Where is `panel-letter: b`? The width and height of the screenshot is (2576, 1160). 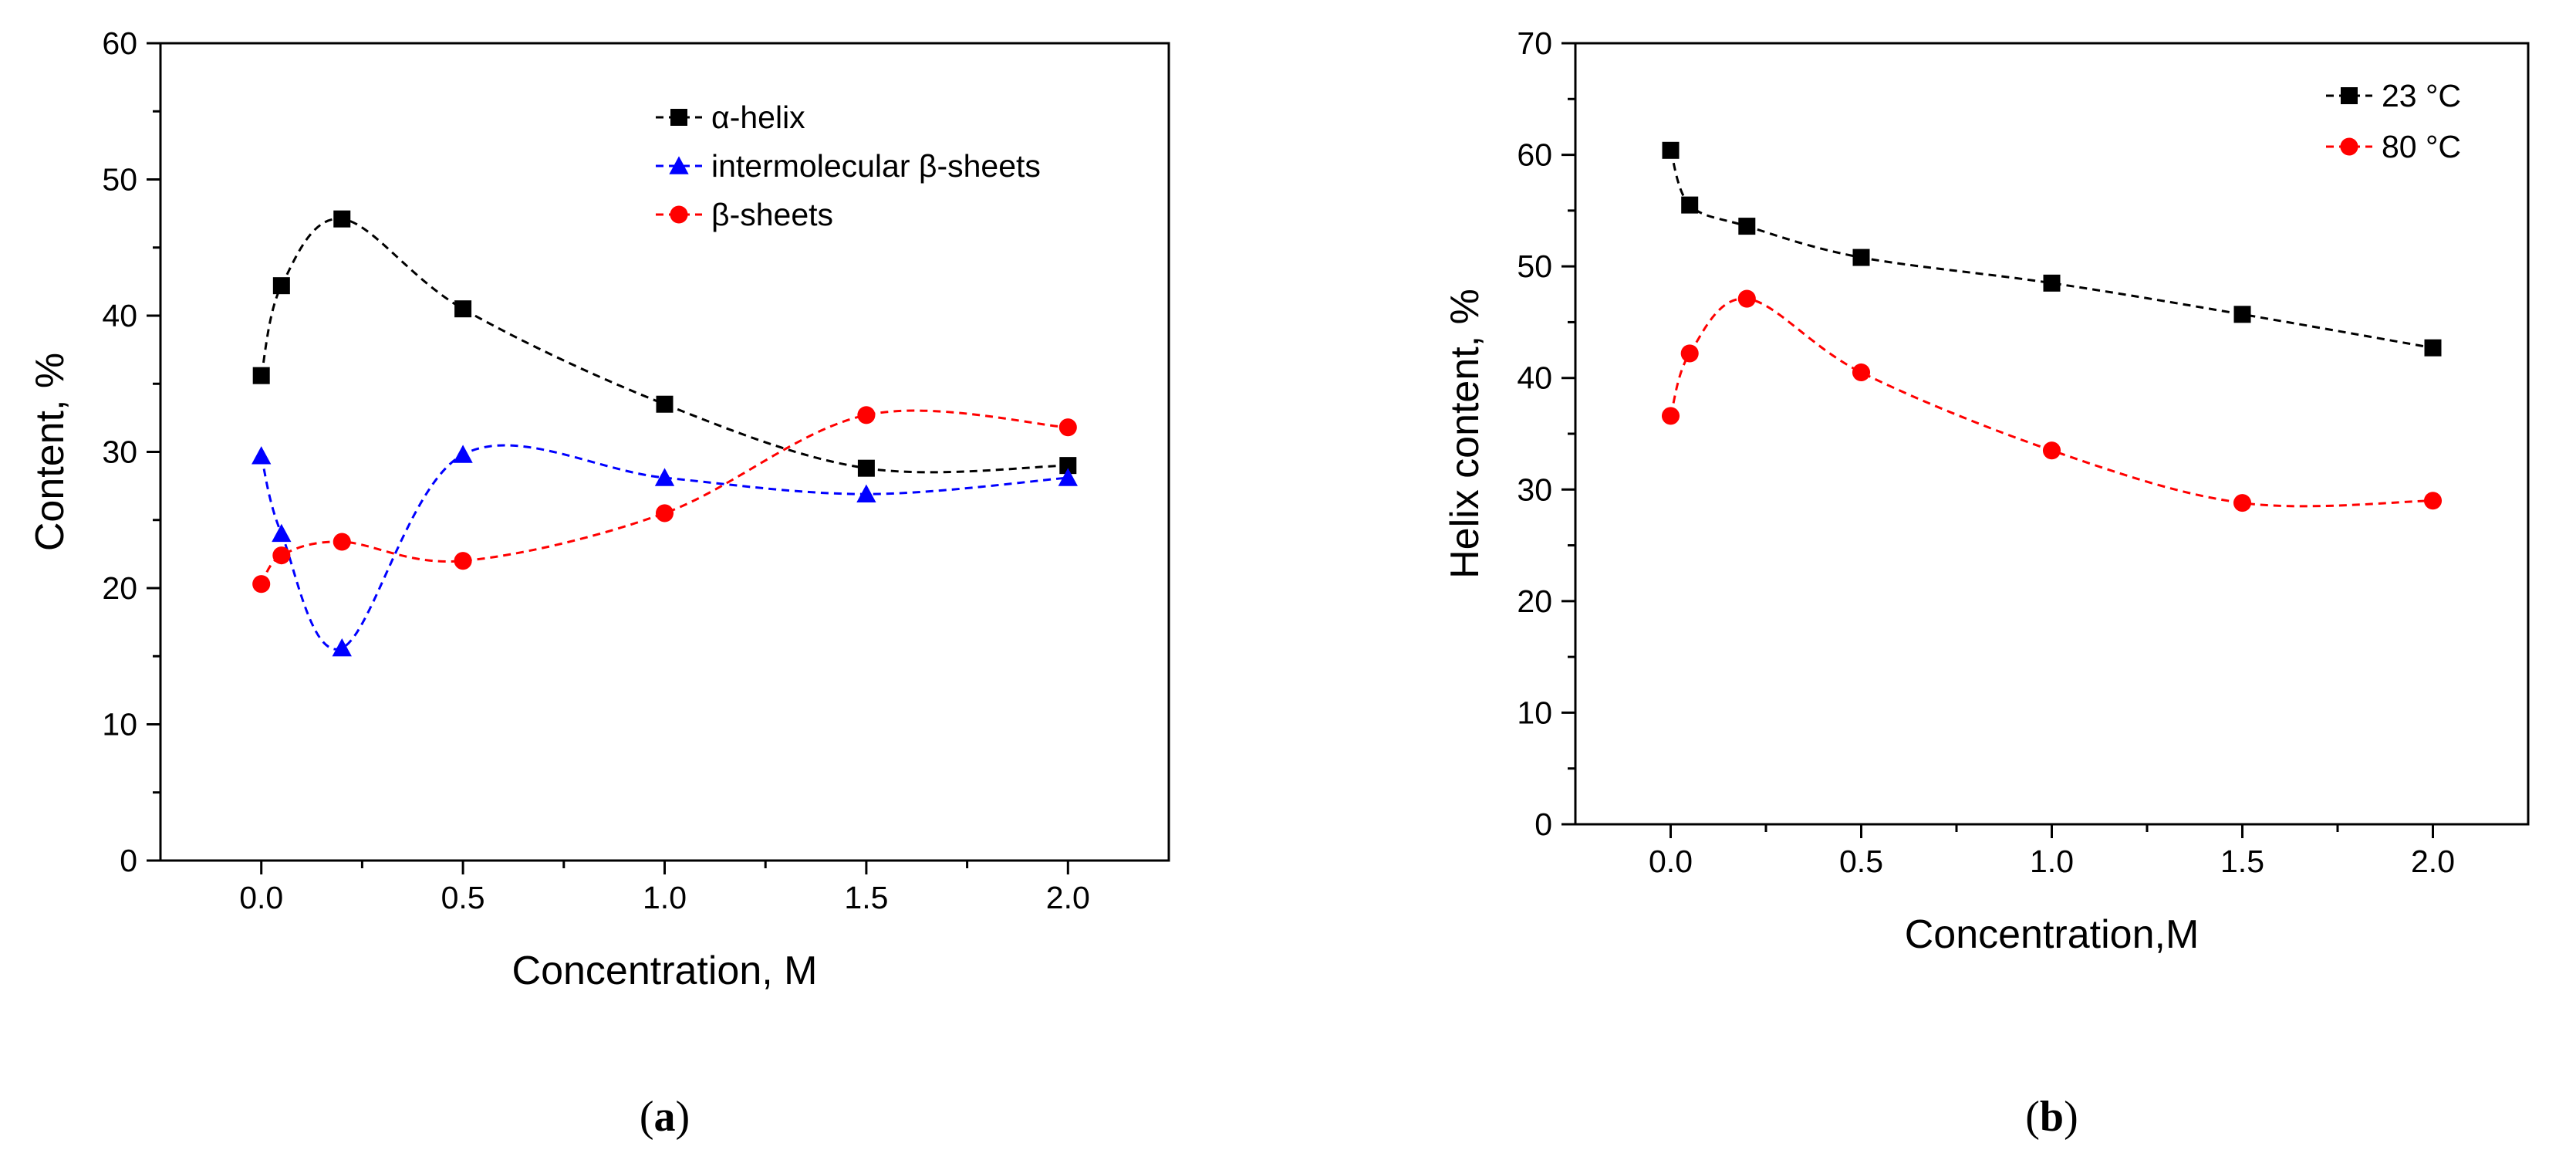
panel-letter: b is located at coordinates (2052, 1117).